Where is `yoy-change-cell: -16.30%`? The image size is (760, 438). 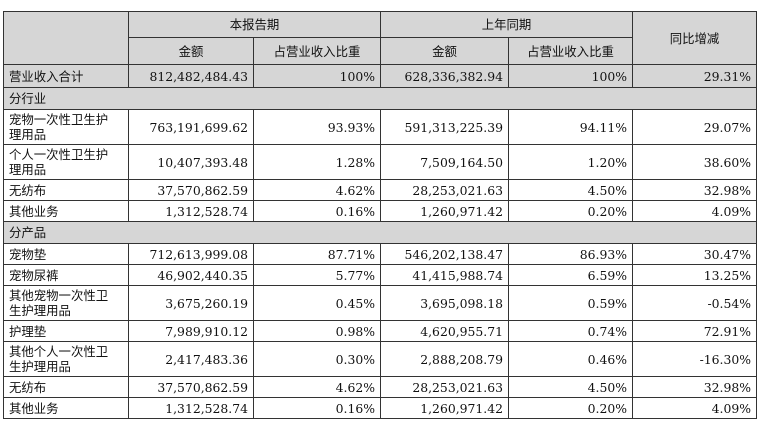
yoy-change-cell: -16.30% is located at coordinates (694, 359).